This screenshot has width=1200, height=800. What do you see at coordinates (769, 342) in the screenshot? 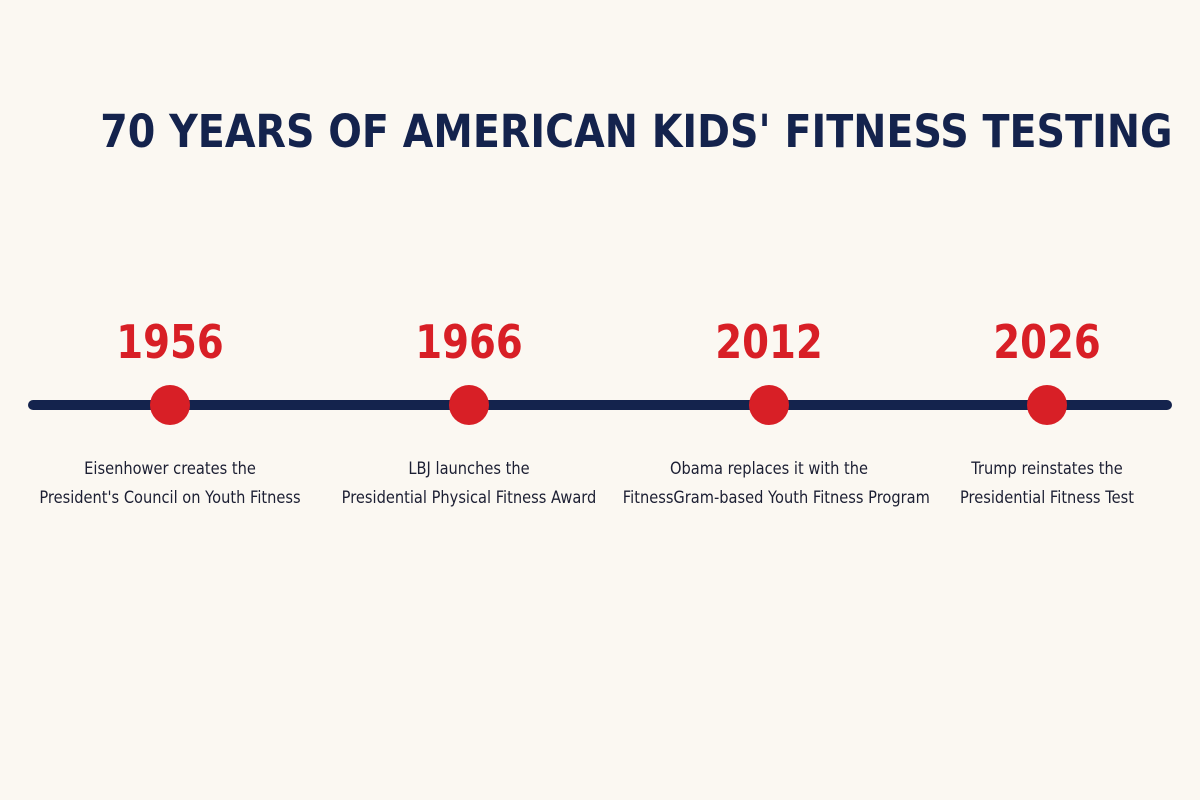
I see `event-year: 2012` at bounding box center [769, 342].